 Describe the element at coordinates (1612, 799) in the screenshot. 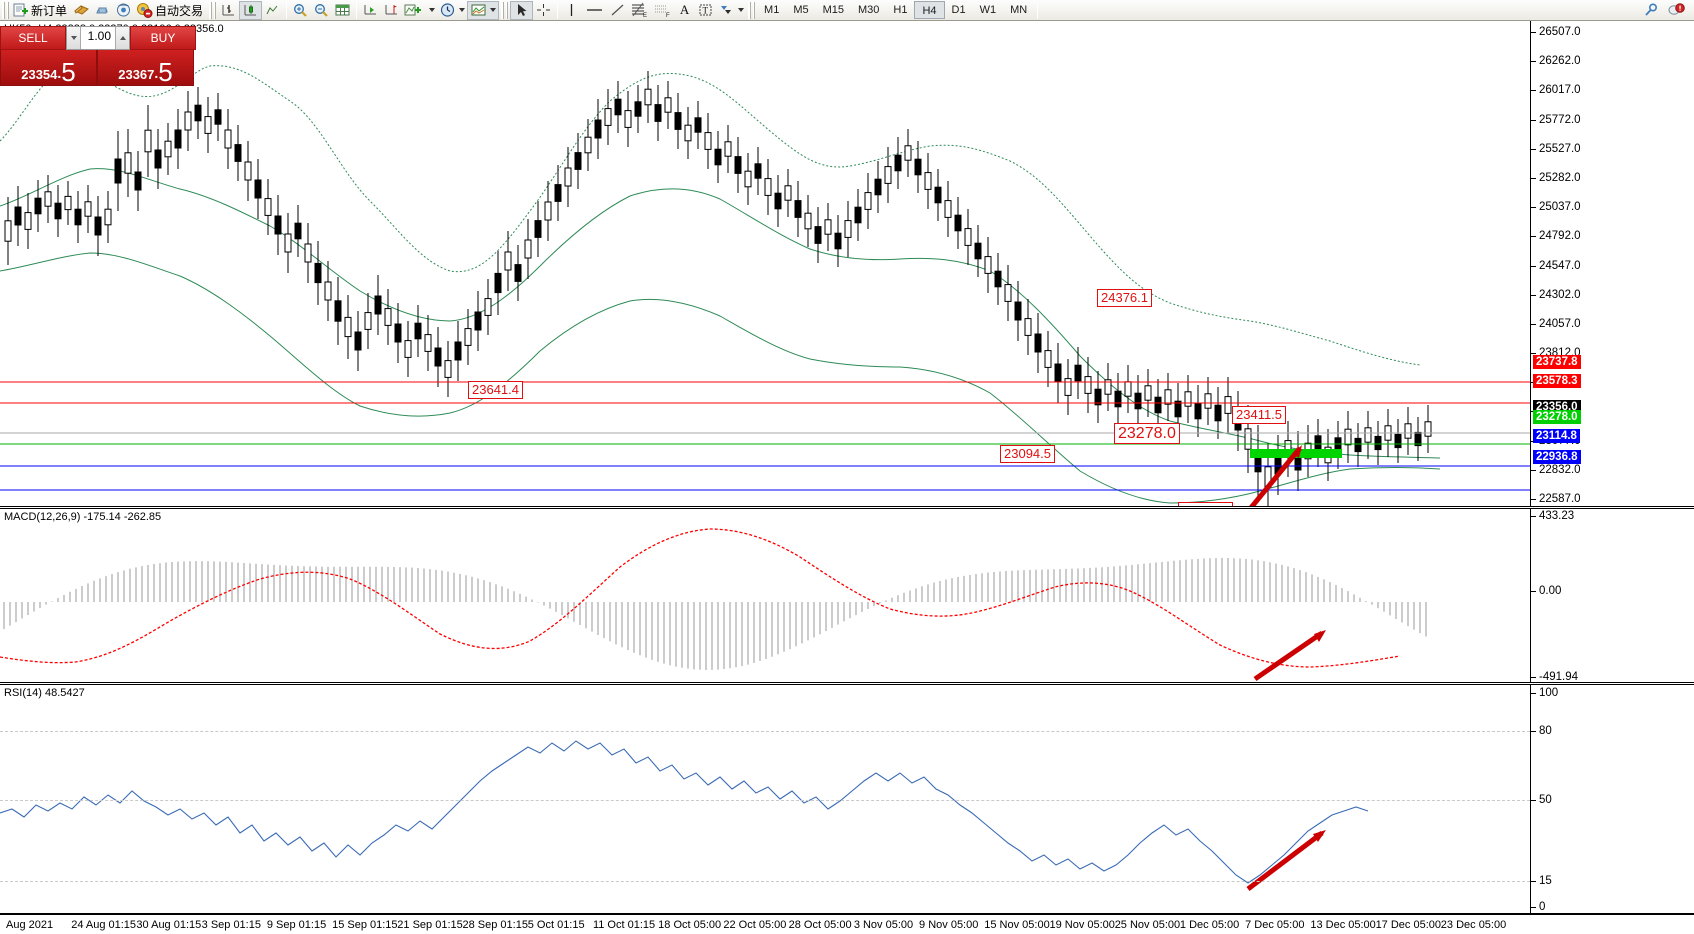

I see `rsi-axis: 100 80 50 15 0` at that location.